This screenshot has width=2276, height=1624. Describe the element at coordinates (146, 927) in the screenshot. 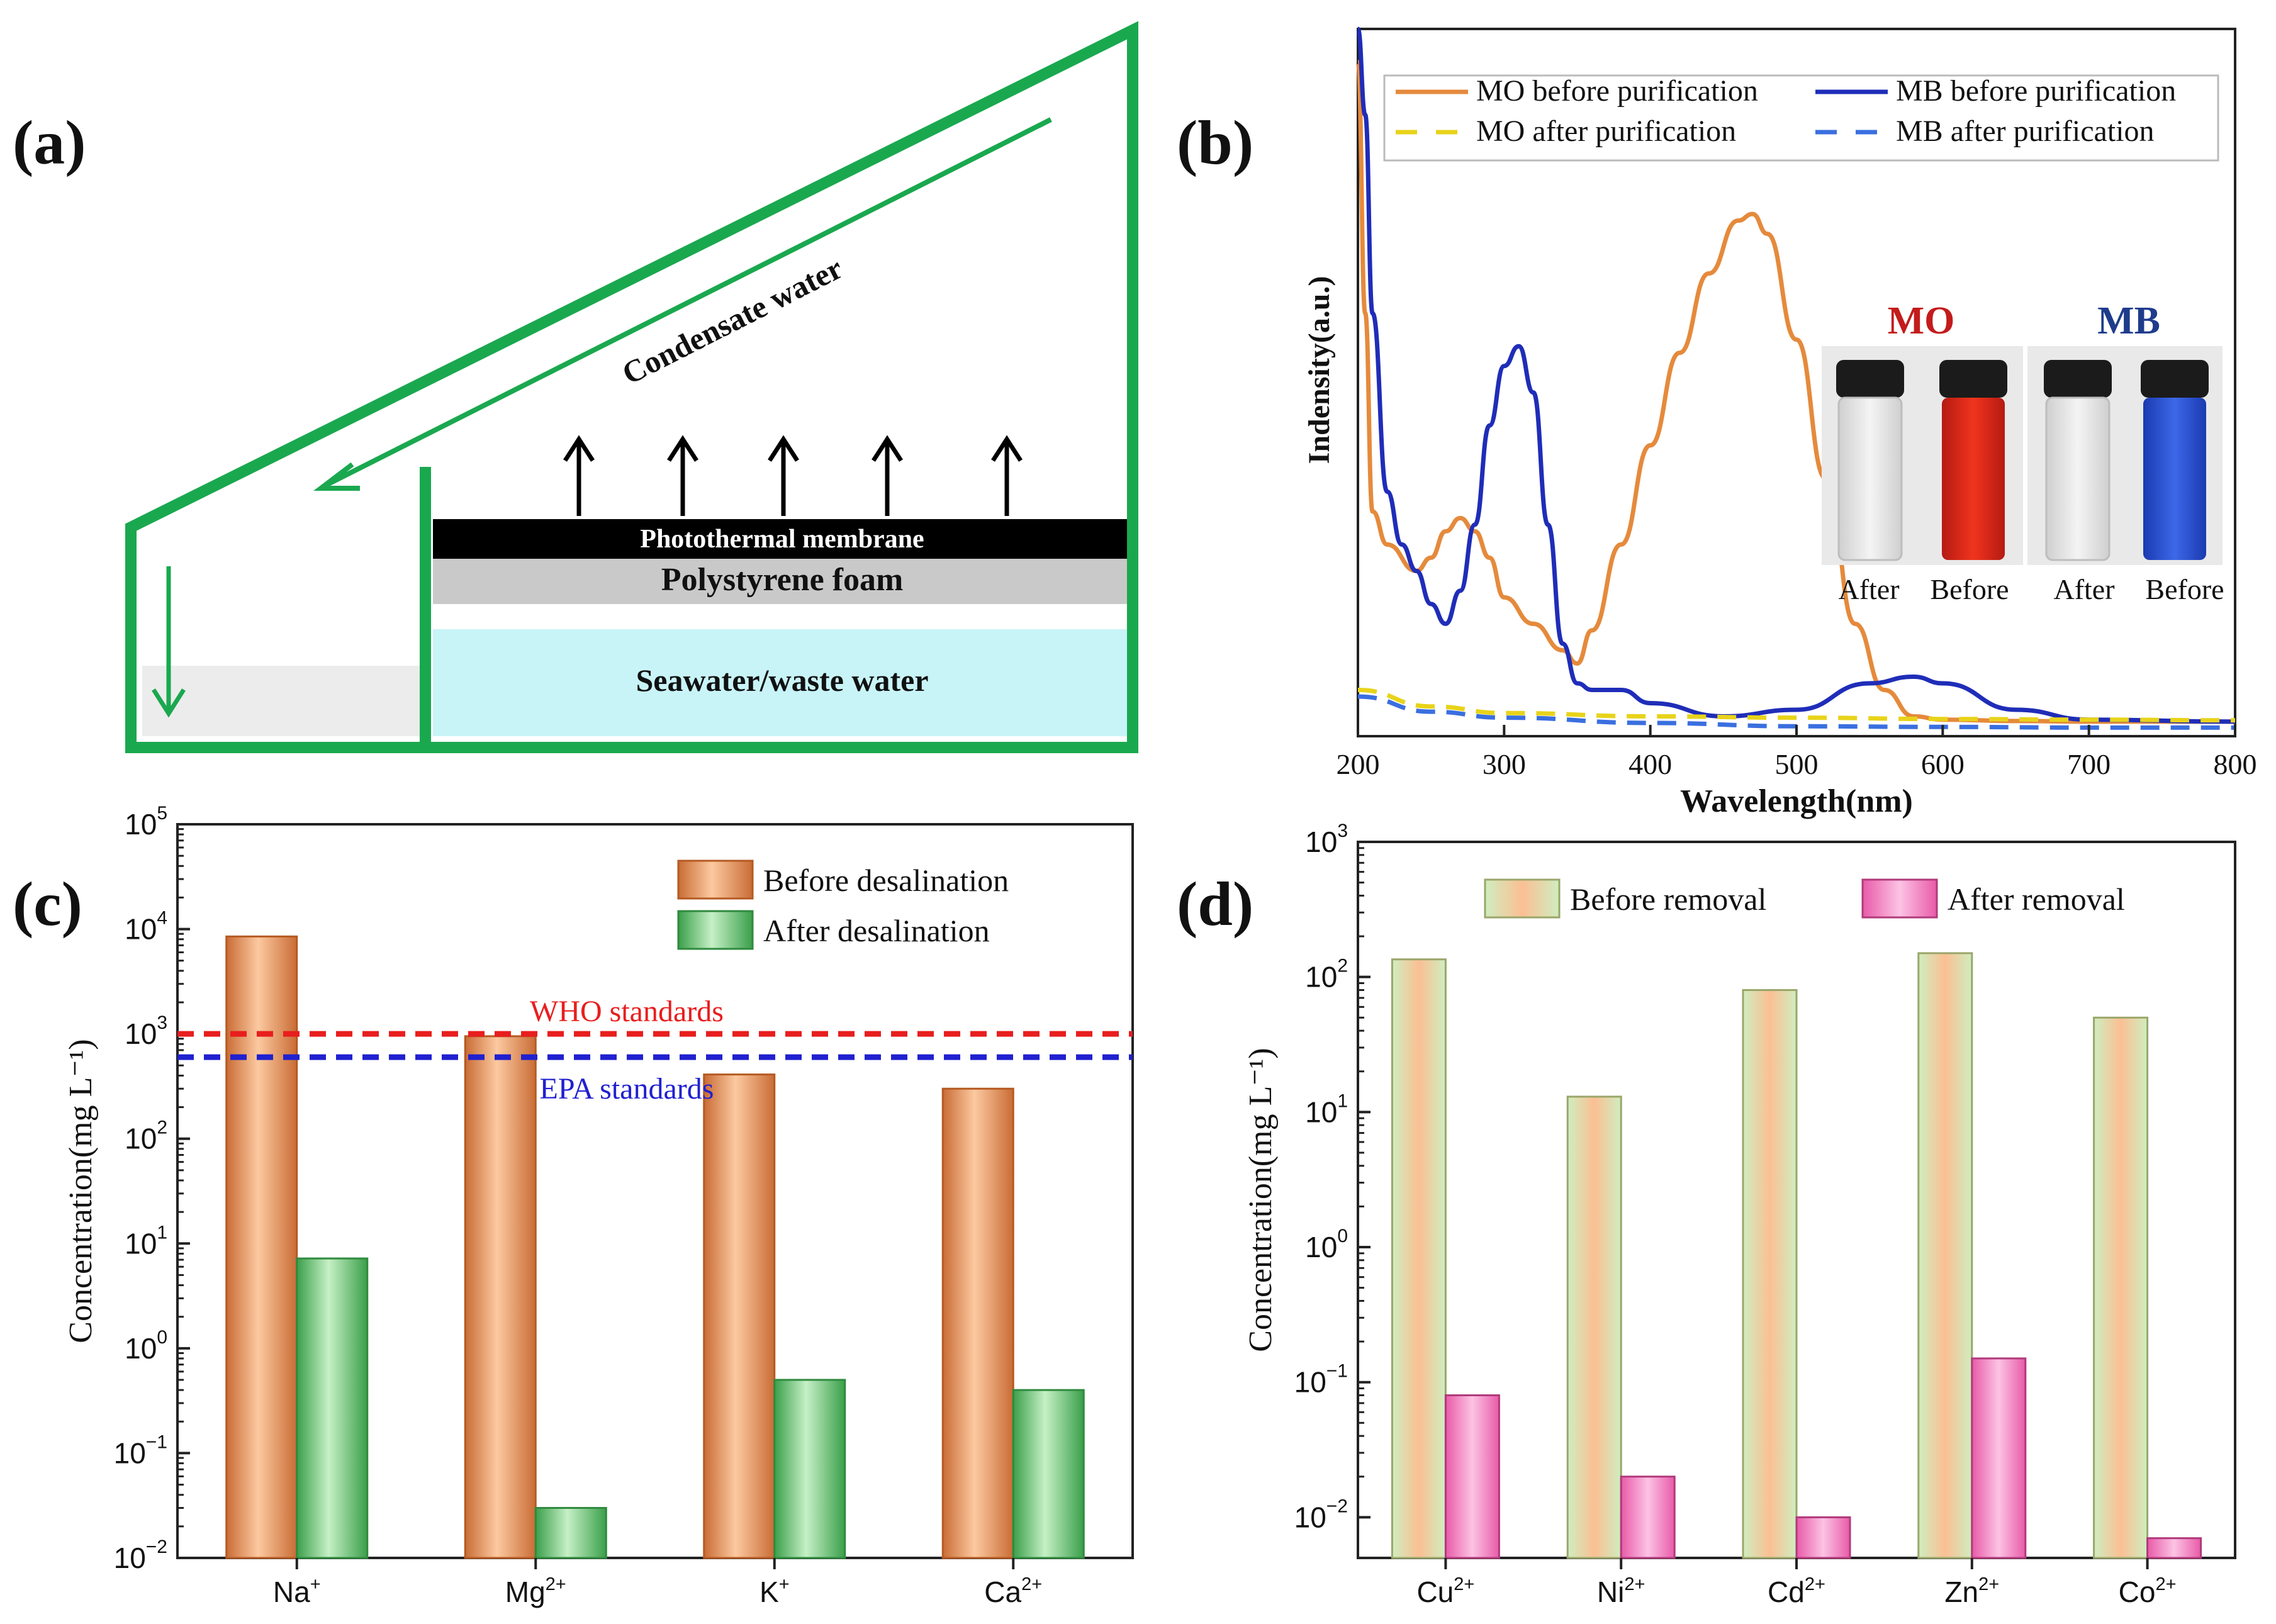

I see `y-tick-label-1: 10⁴` at that location.